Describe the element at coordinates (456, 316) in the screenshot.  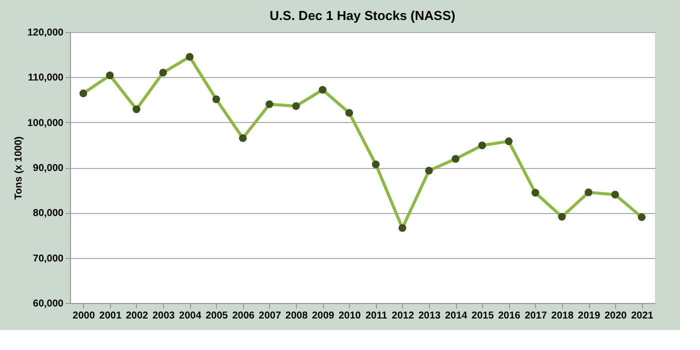
I see `x-tick-label: 2014` at that location.